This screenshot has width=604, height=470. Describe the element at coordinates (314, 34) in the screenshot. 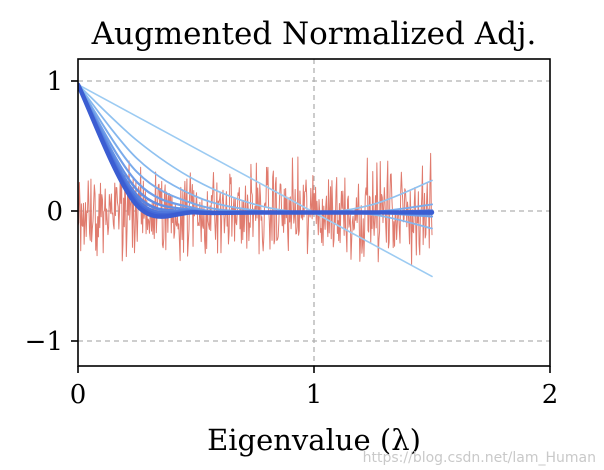

I see `chart-title: Augmented Normalized Adj.` at that location.